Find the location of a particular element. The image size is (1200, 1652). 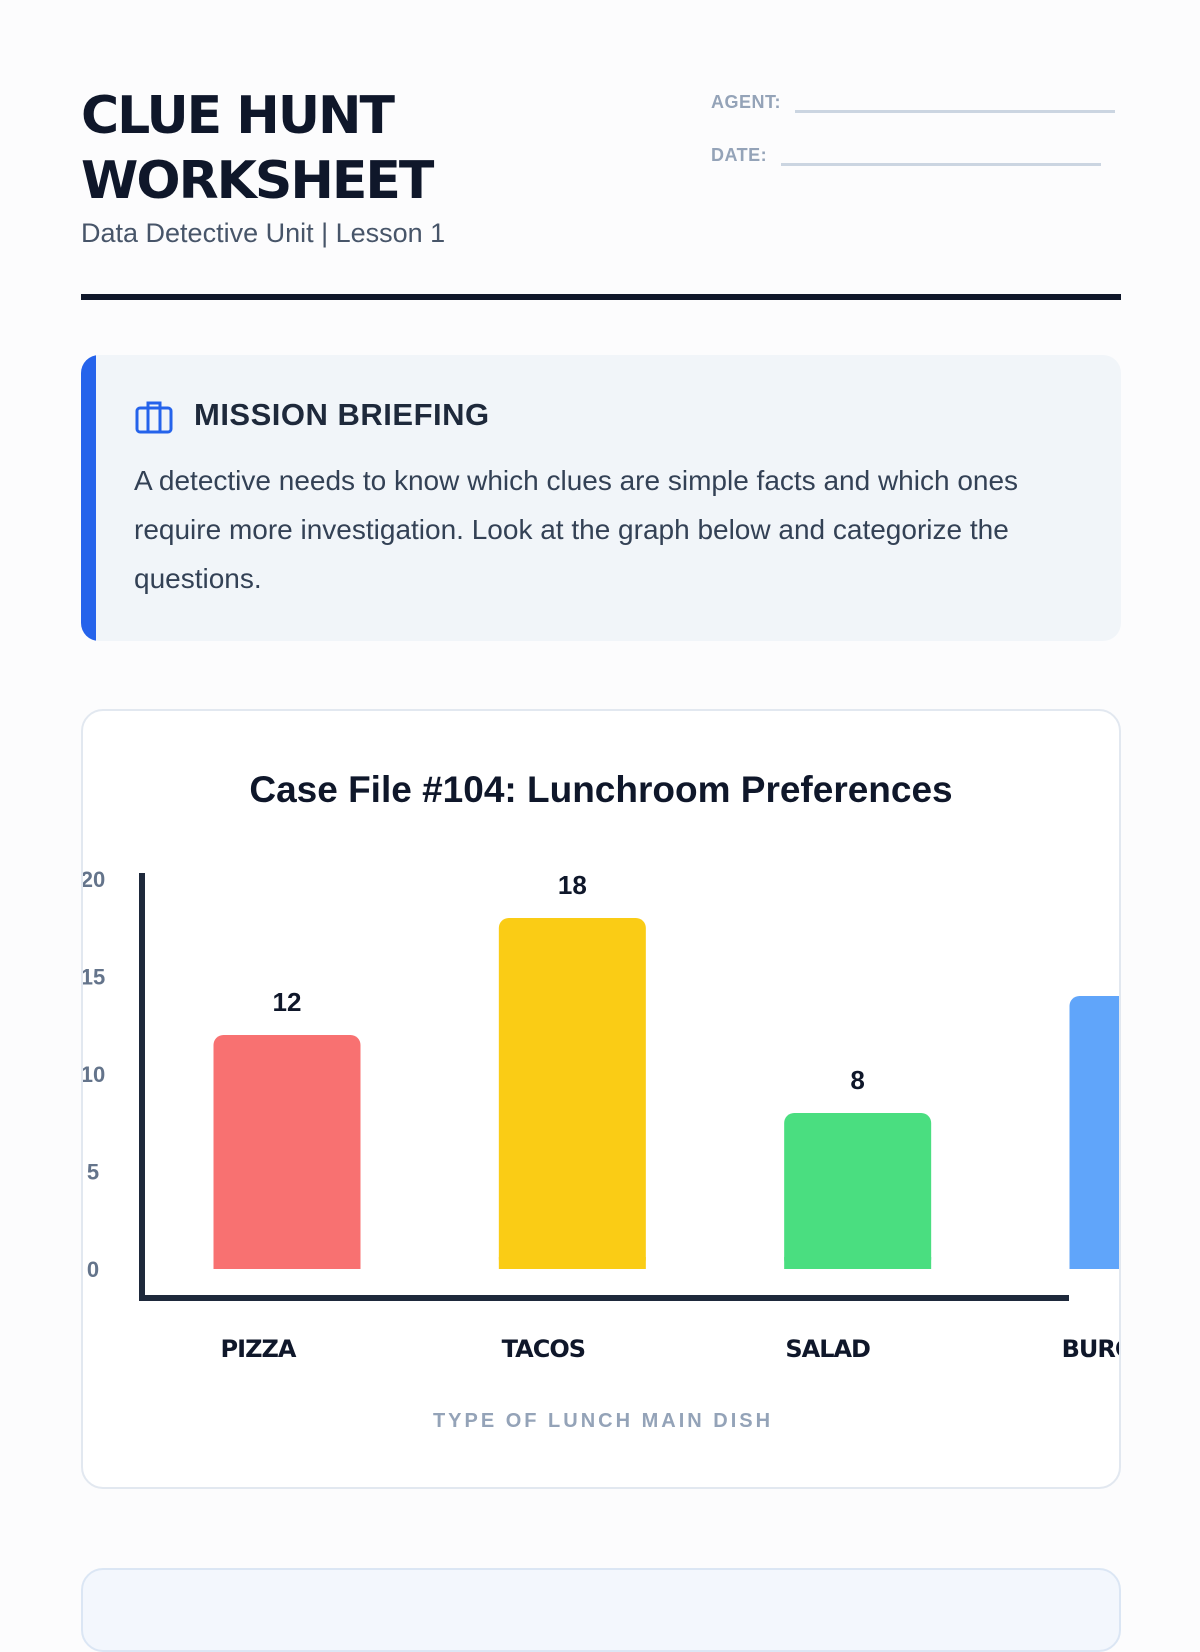

bar-salad is located at coordinates (858, 1191).